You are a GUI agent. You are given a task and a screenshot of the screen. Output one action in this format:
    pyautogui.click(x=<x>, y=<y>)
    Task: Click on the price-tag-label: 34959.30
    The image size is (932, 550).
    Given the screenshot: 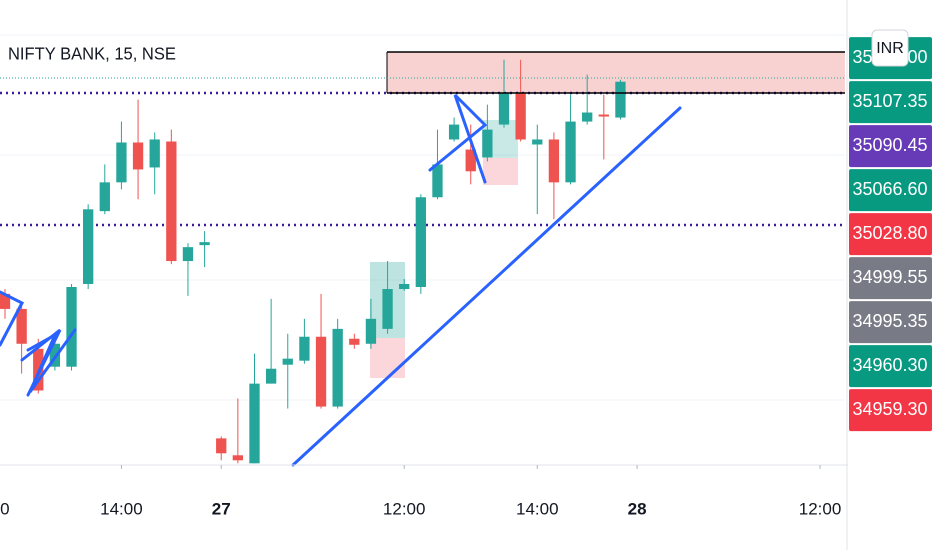 What is the action you would take?
    pyautogui.click(x=889, y=409)
    